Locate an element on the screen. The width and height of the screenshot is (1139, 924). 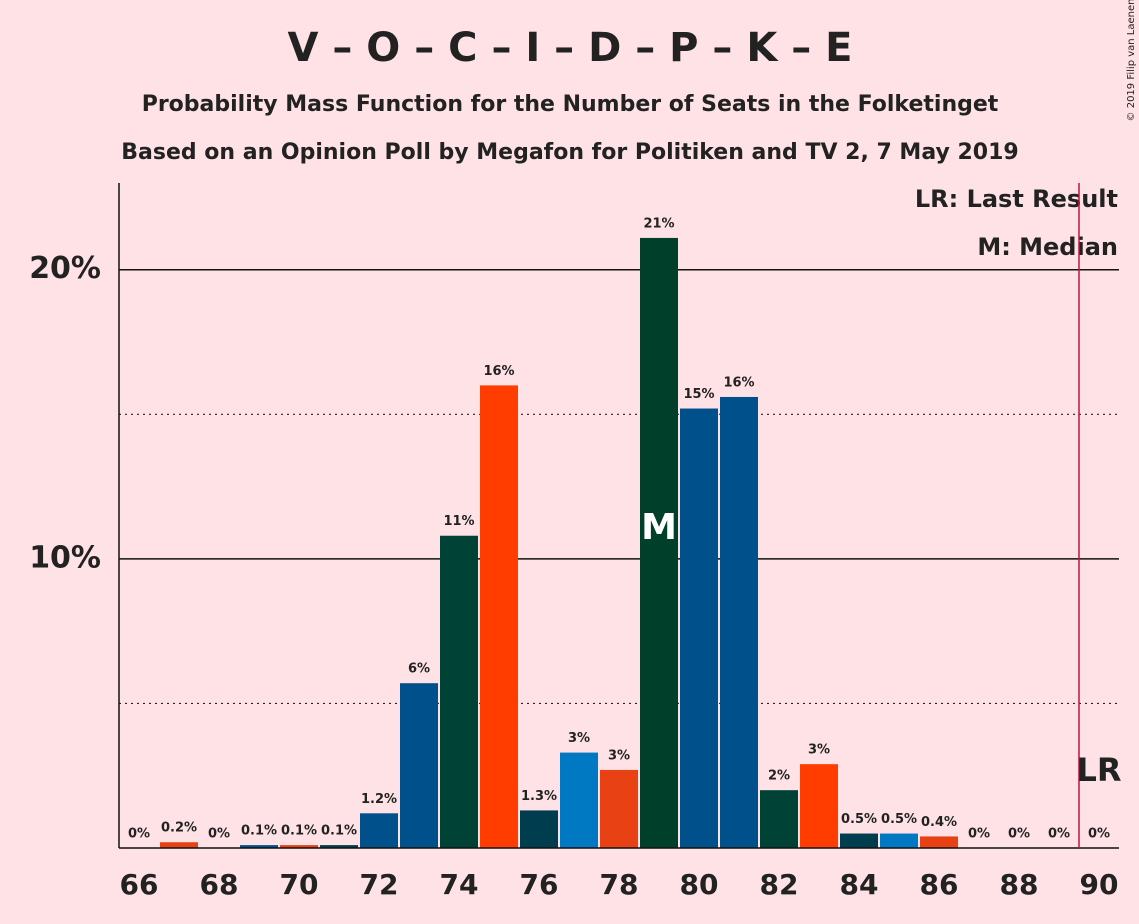
x-tick-label: 70 is located at coordinates (299, 884).